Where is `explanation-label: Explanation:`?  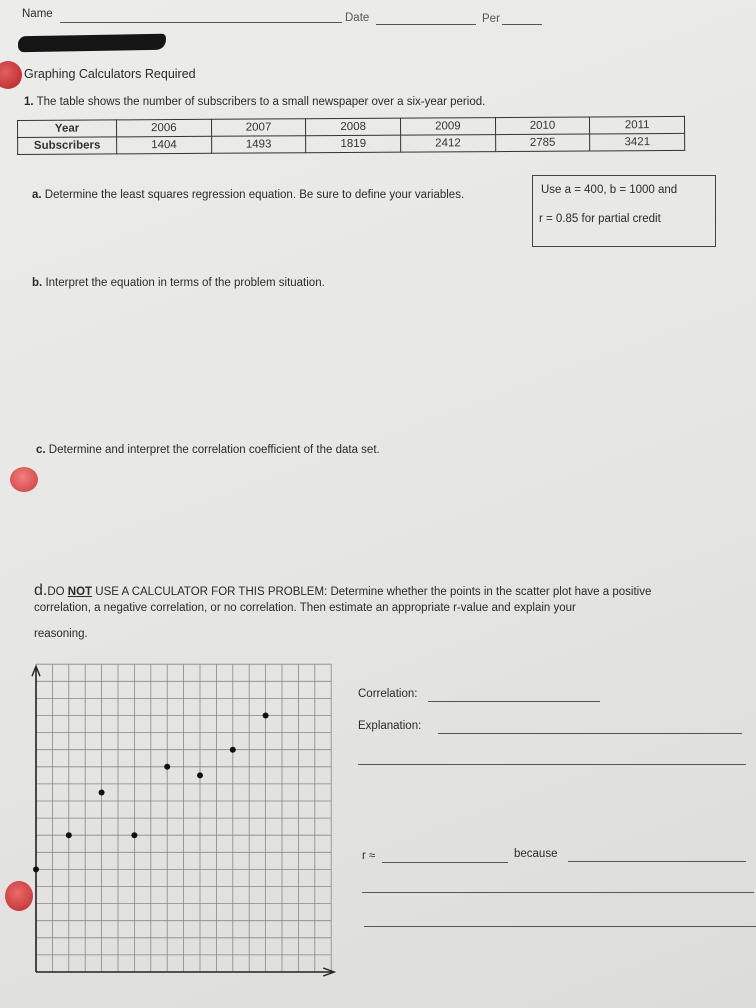 explanation-label: Explanation: is located at coordinates (390, 726).